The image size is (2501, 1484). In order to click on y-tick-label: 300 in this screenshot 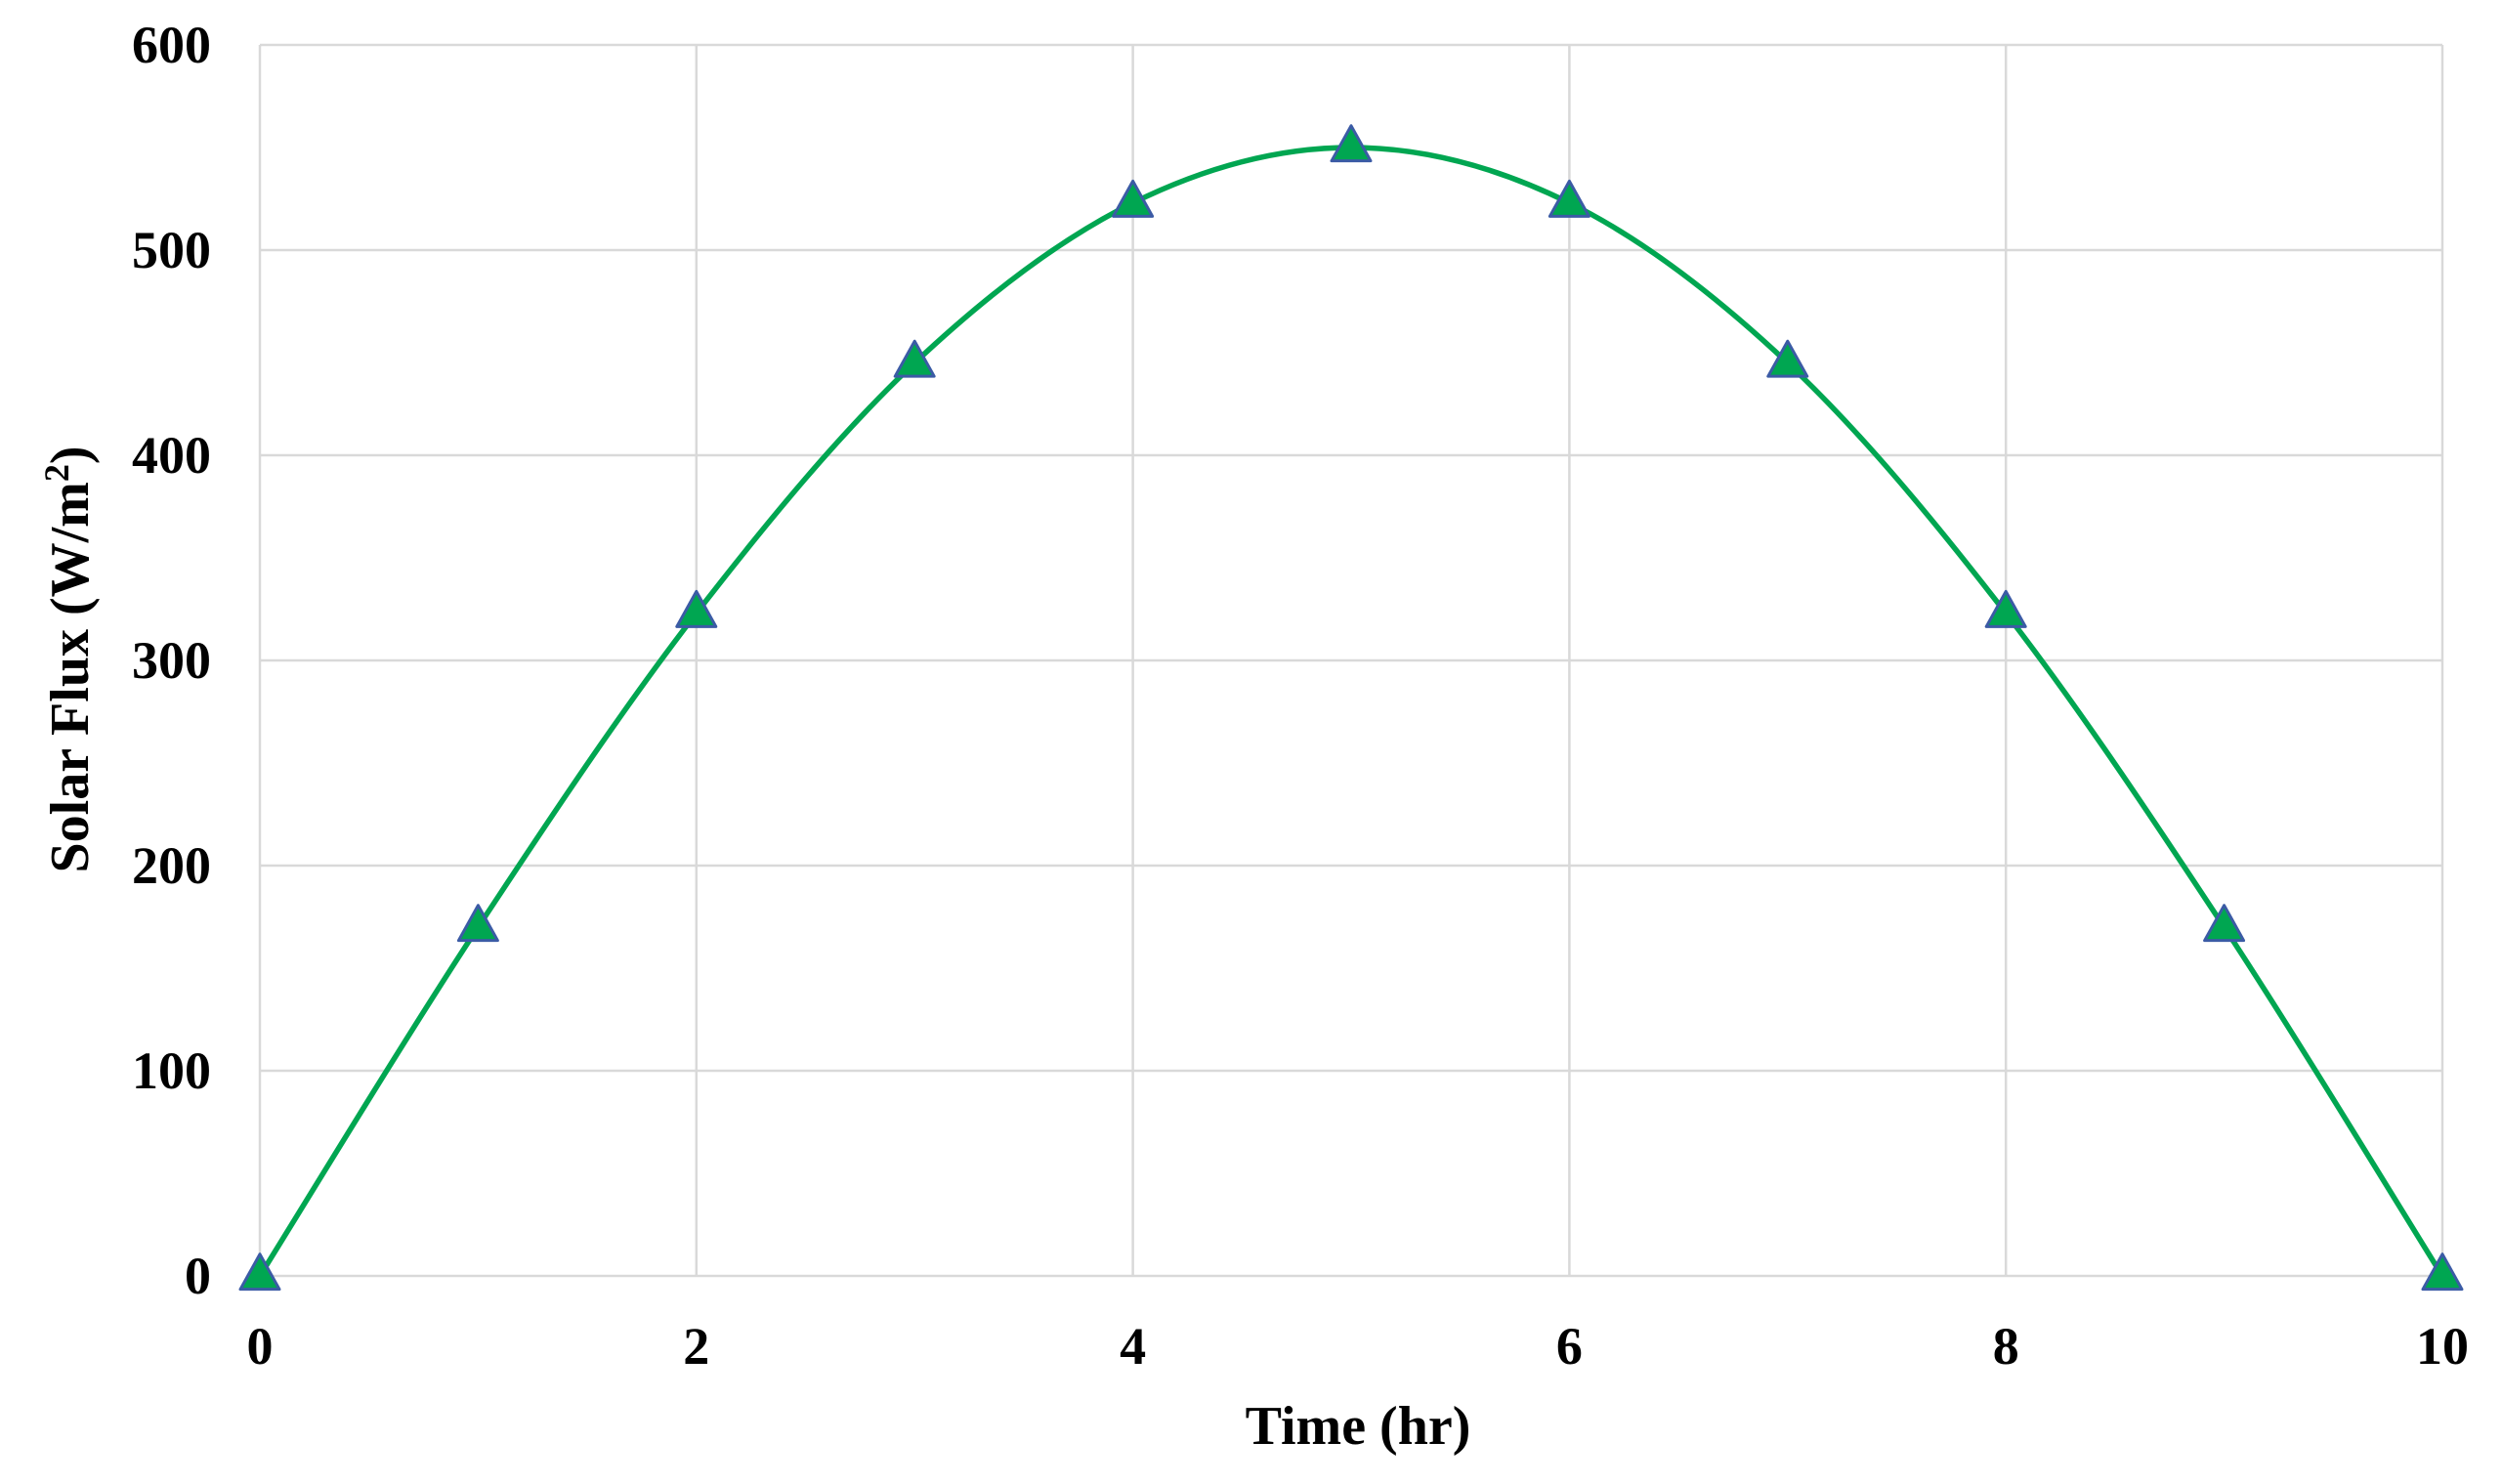, I will do `click(171, 660)`.